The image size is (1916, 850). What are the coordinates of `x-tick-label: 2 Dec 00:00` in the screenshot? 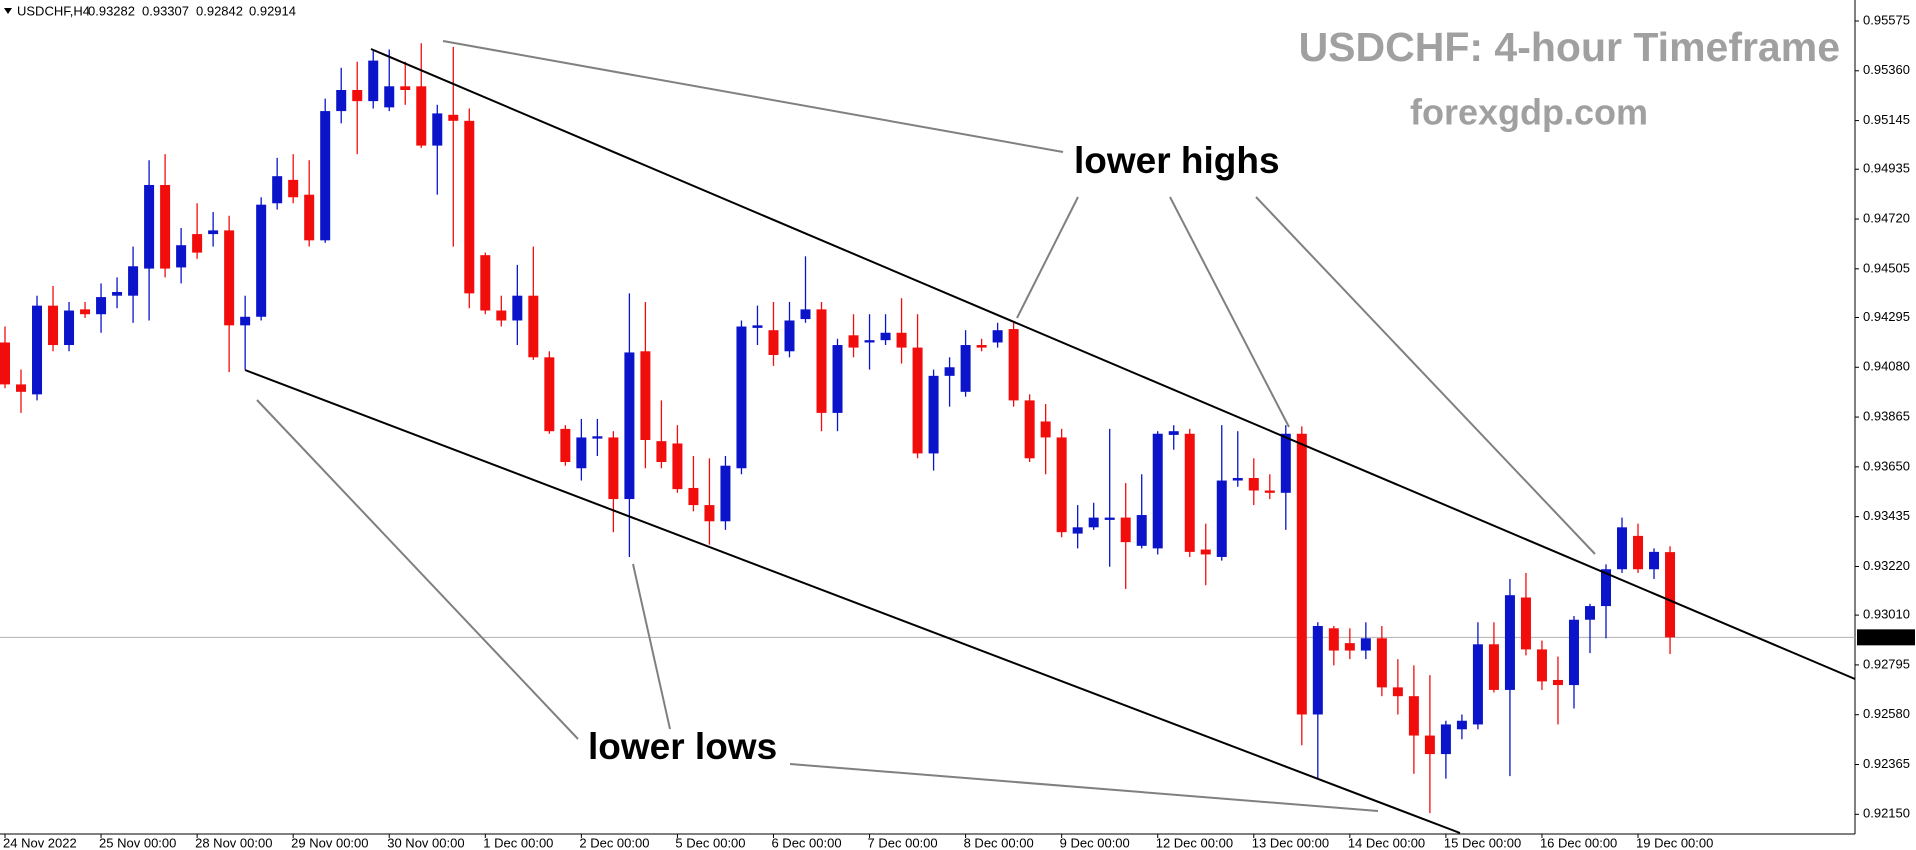 It's located at (614, 842).